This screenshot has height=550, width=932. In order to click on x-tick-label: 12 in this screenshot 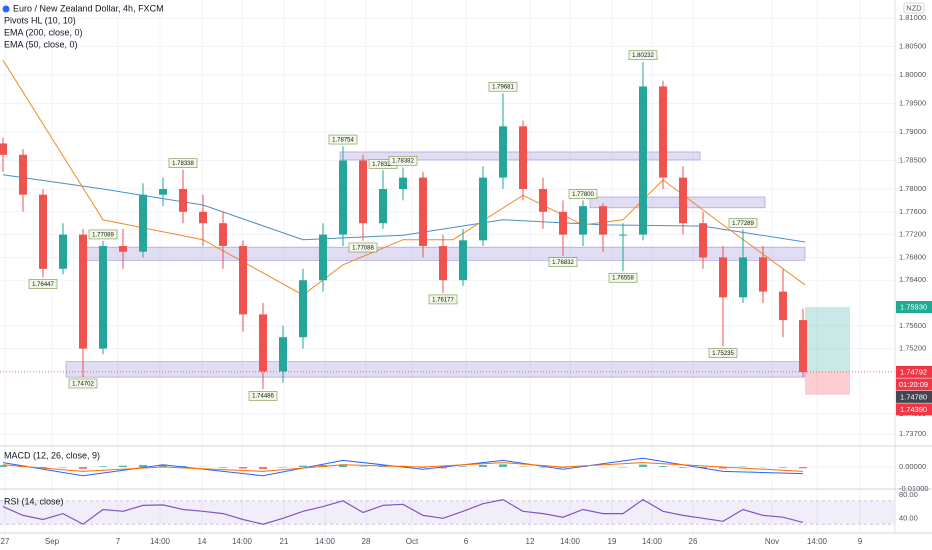, I will do `click(530, 541)`.